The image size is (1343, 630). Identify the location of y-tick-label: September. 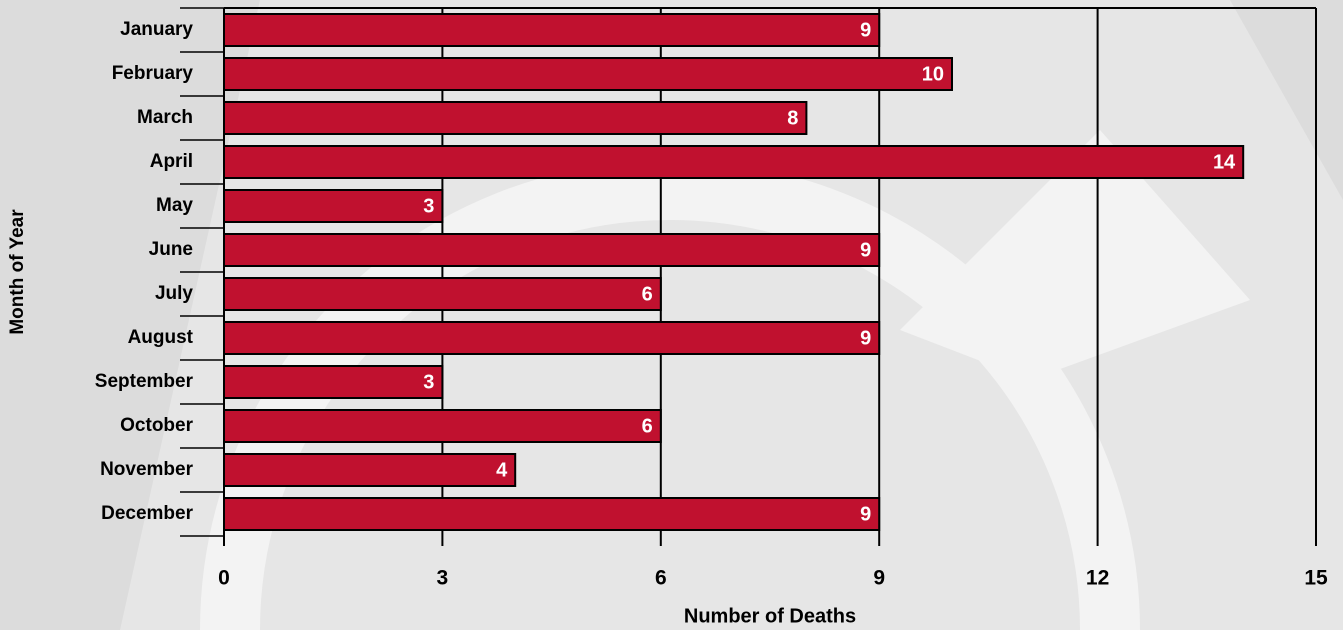
(144, 381).